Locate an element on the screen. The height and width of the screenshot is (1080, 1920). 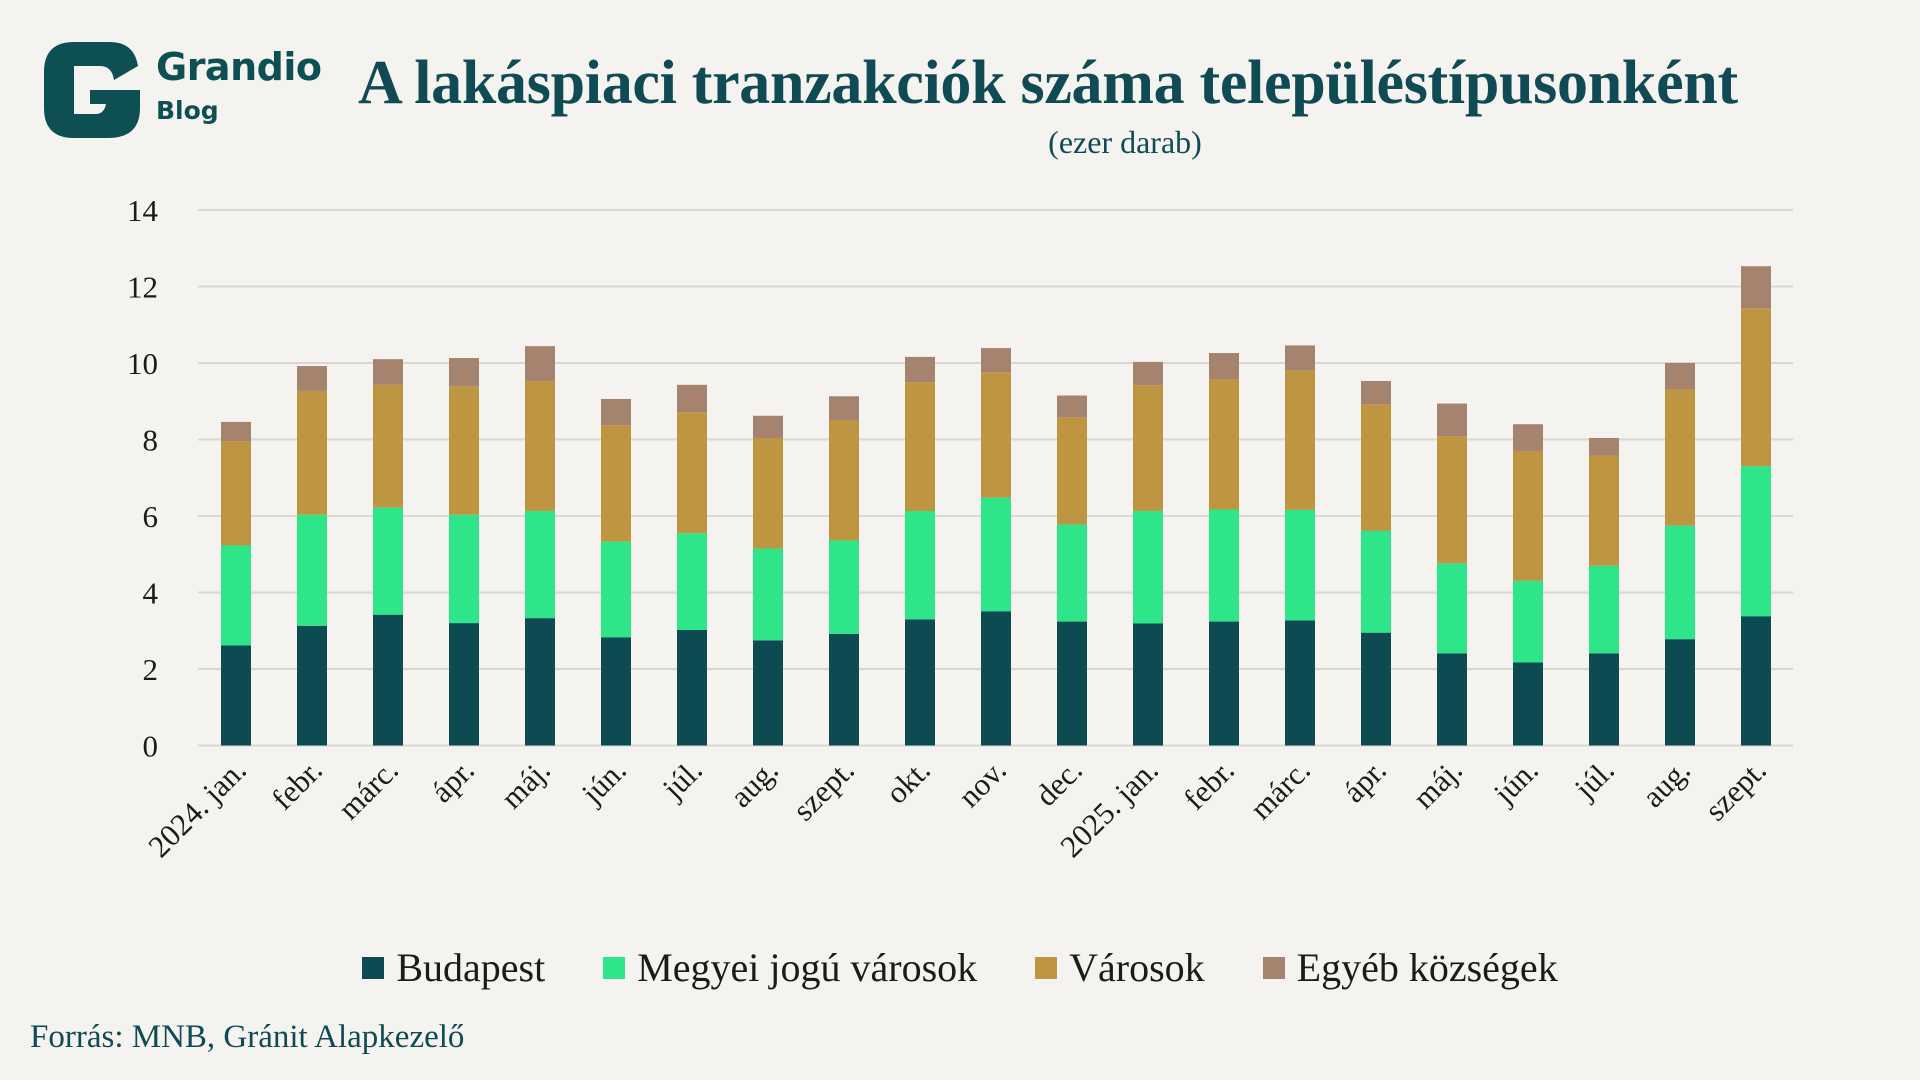
legend-label: Megyei jogú városok is located at coordinates (807, 967).